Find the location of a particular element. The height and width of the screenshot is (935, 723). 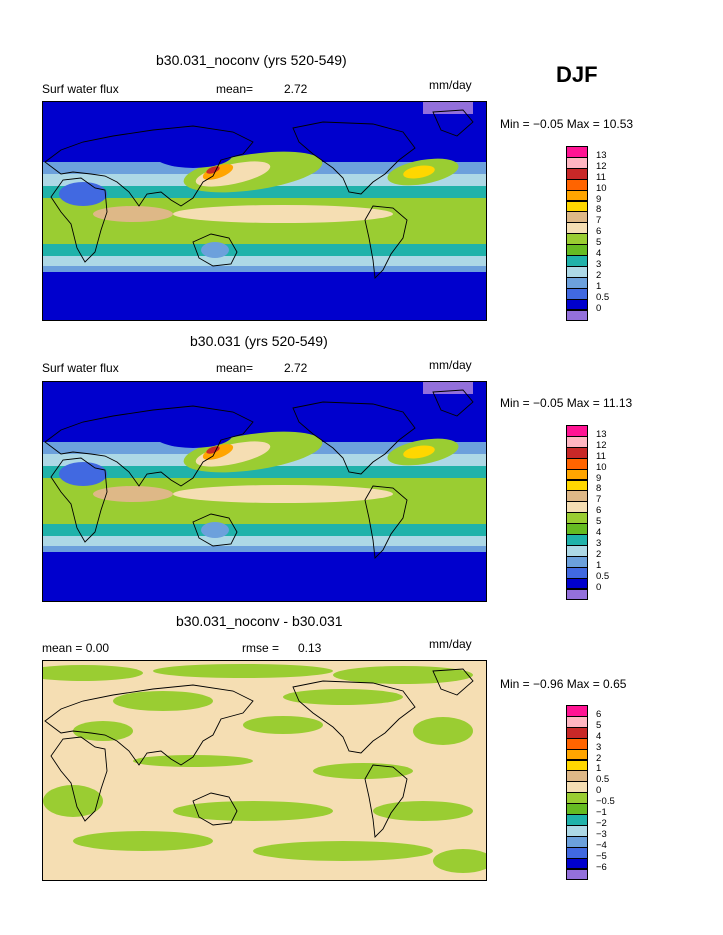

panel-1-min-max: Min = −0.05 Max = 10.53 is located at coordinates (567, 124).